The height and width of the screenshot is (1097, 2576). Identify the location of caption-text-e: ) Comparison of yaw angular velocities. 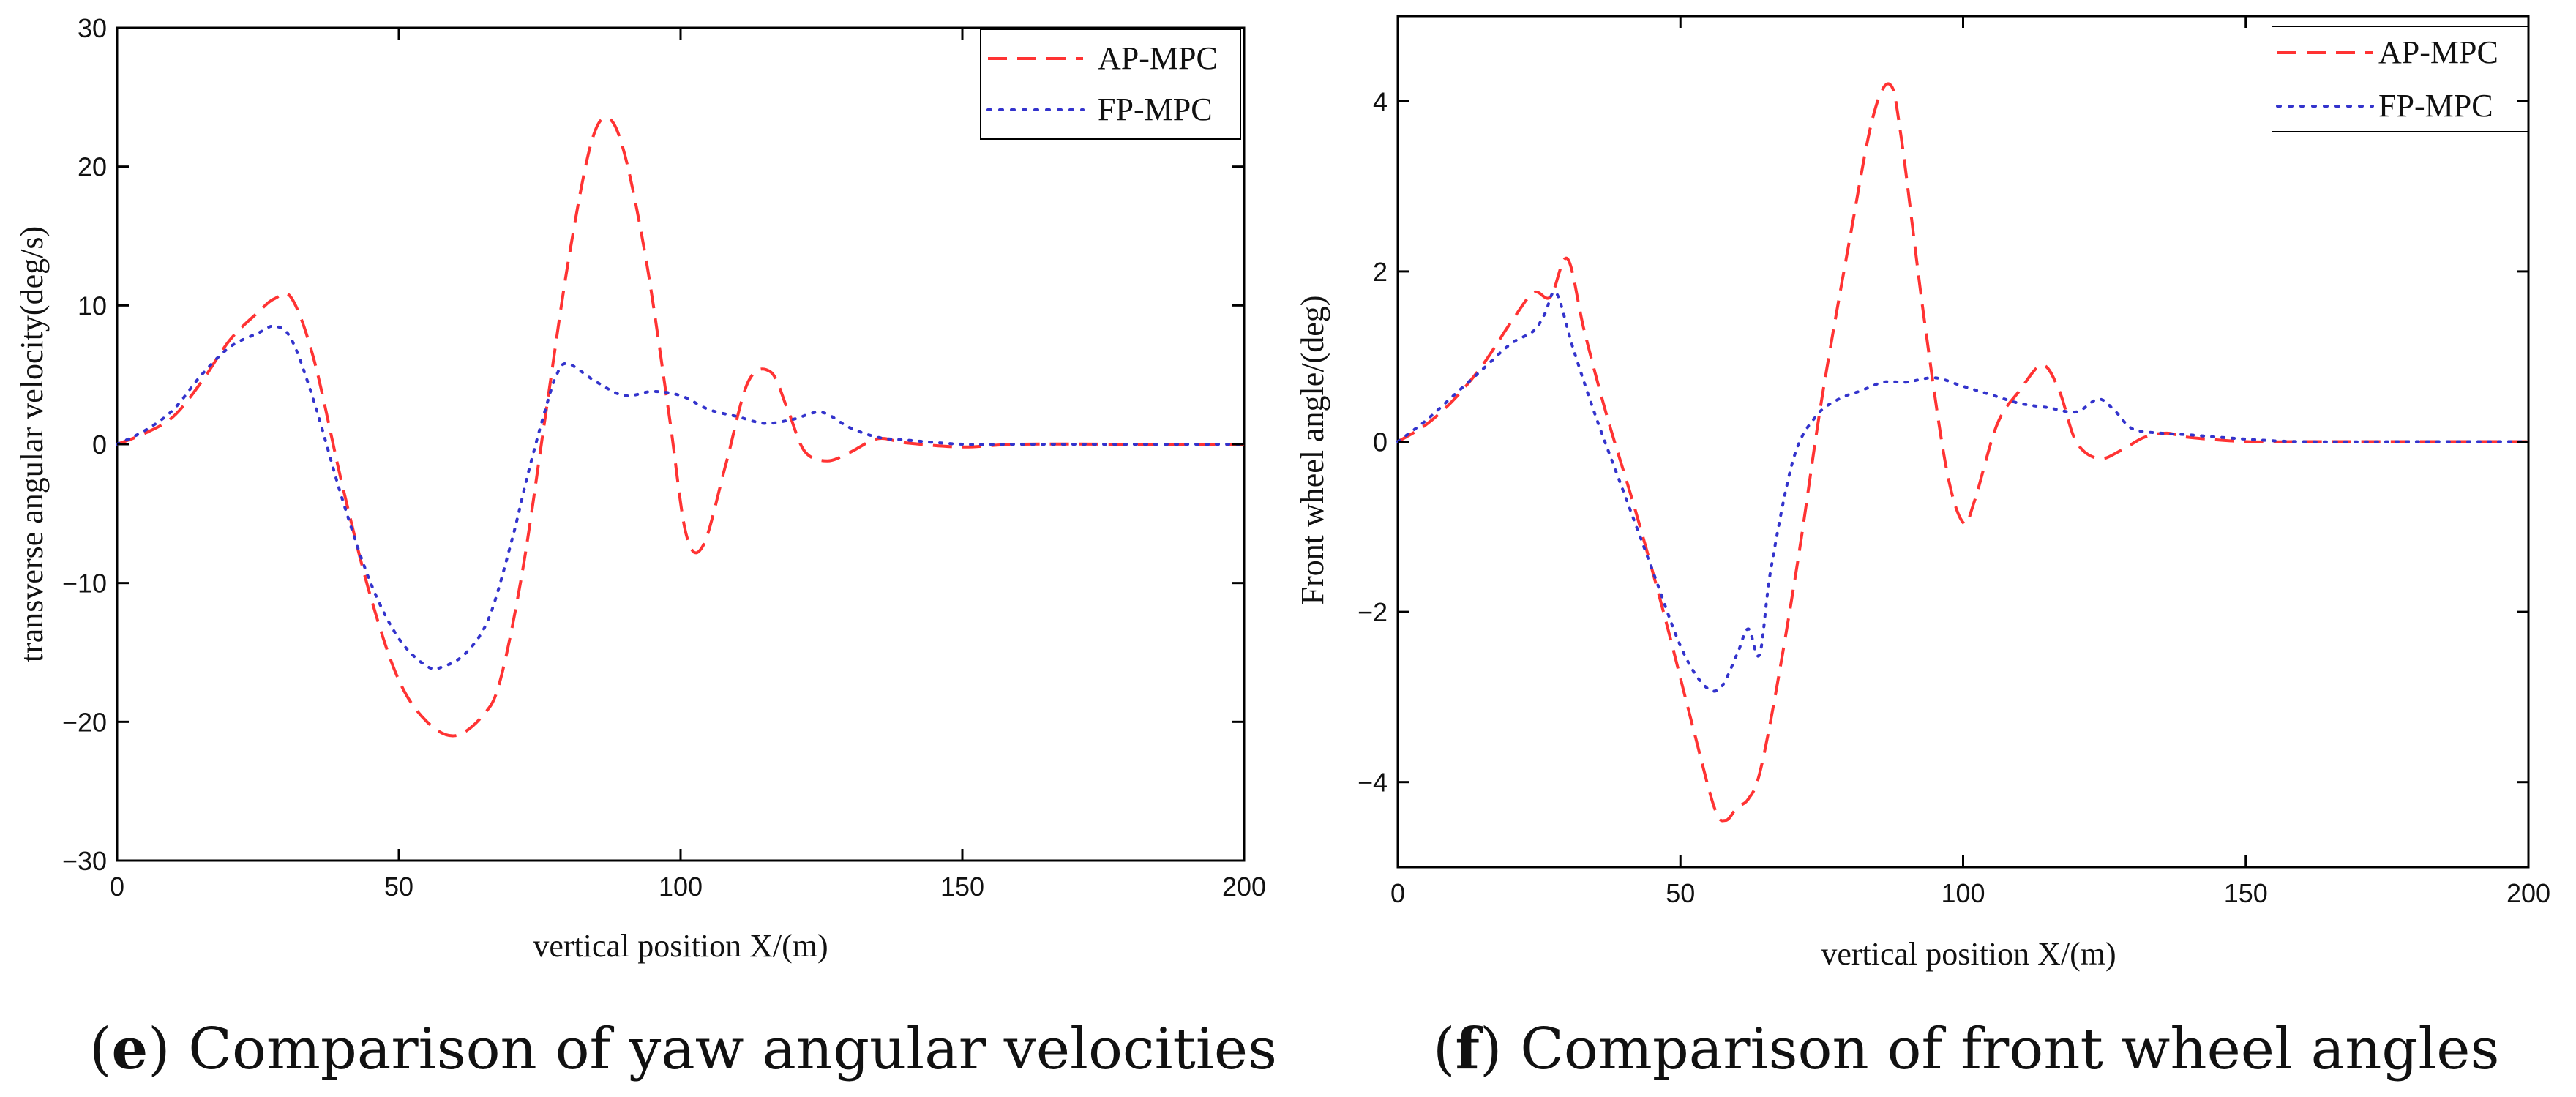
(712, 1049).